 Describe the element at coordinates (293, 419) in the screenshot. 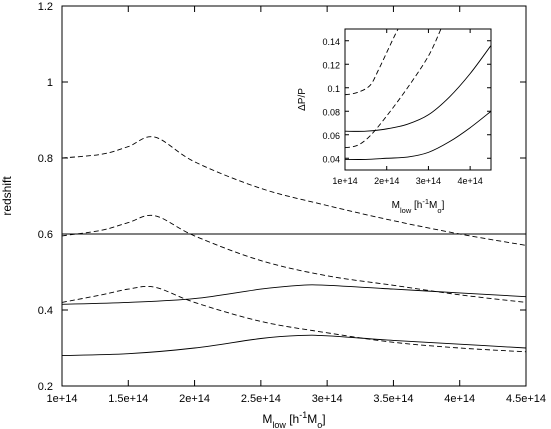

I see `main-x-axis-label: Mlow [h-1Mo]` at that location.